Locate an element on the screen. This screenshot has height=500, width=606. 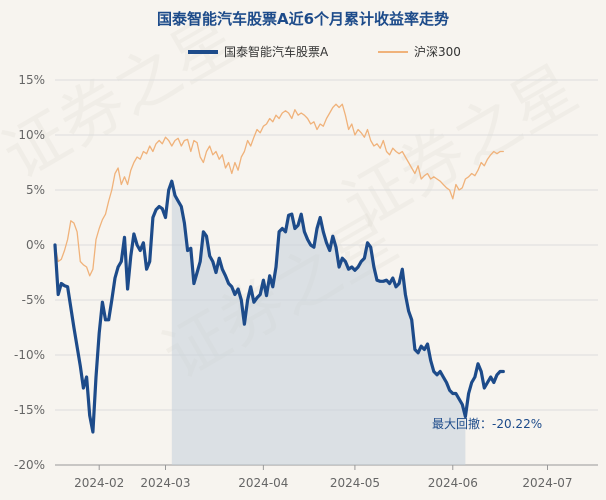
legend: 国泰智能汽车股票A 沪深300 is located at coordinates (324, 51).